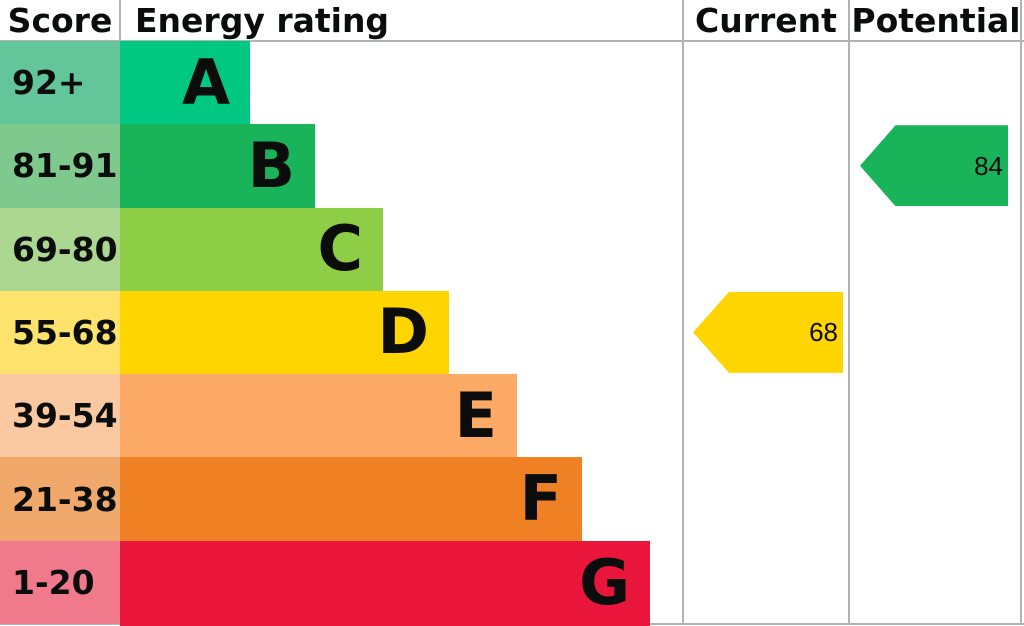  Describe the element at coordinates (604, 583) in the screenshot. I see `band-letter: G` at that location.